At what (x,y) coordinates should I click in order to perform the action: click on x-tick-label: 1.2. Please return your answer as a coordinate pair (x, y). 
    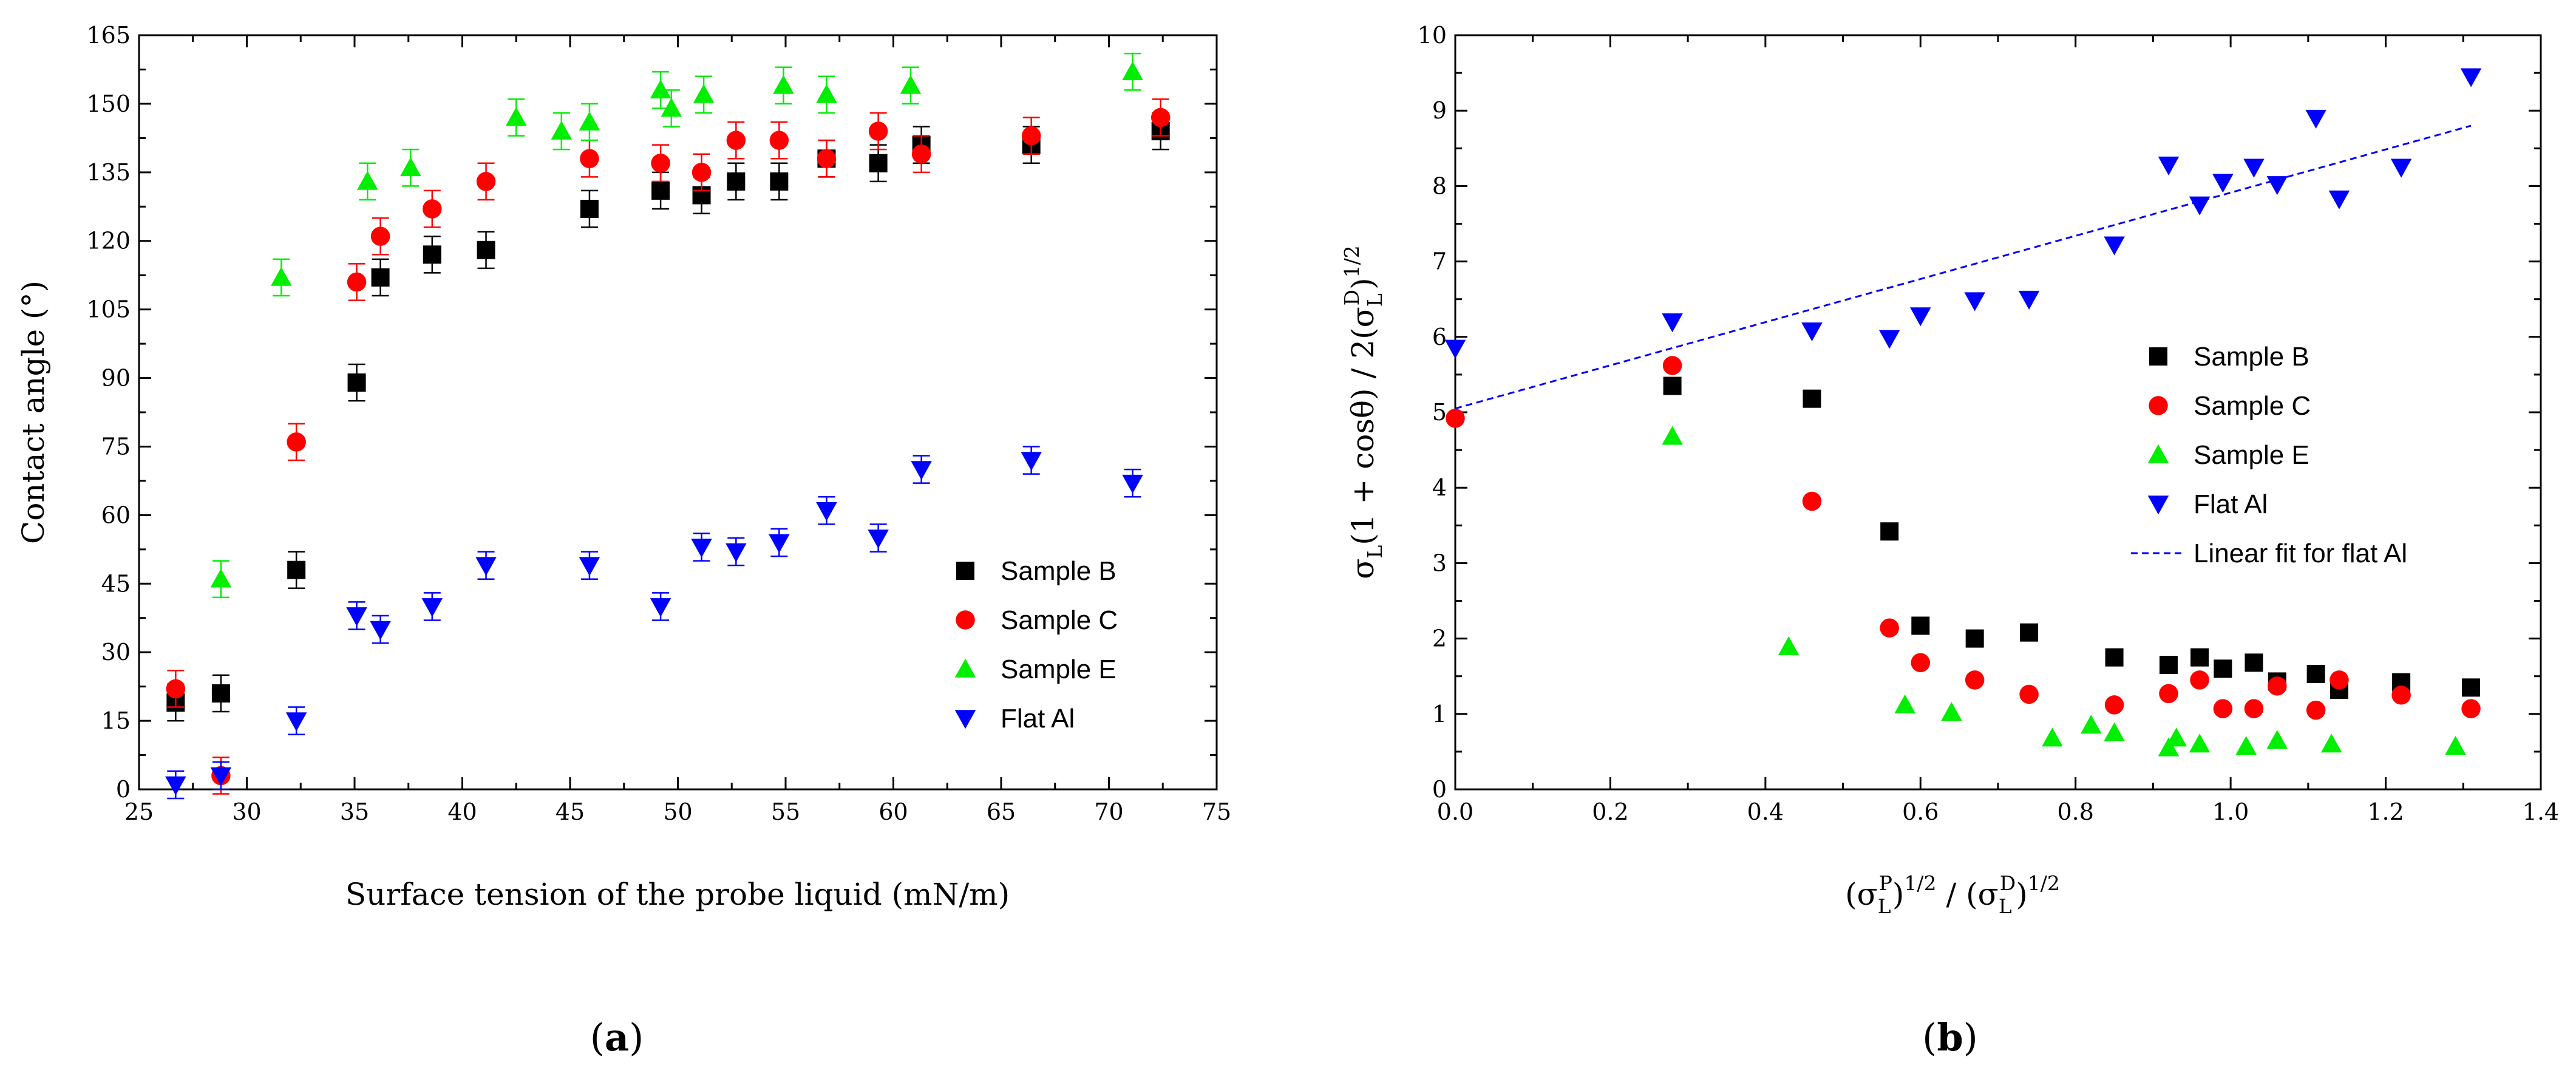
    Looking at the image, I should click on (2385, 811).